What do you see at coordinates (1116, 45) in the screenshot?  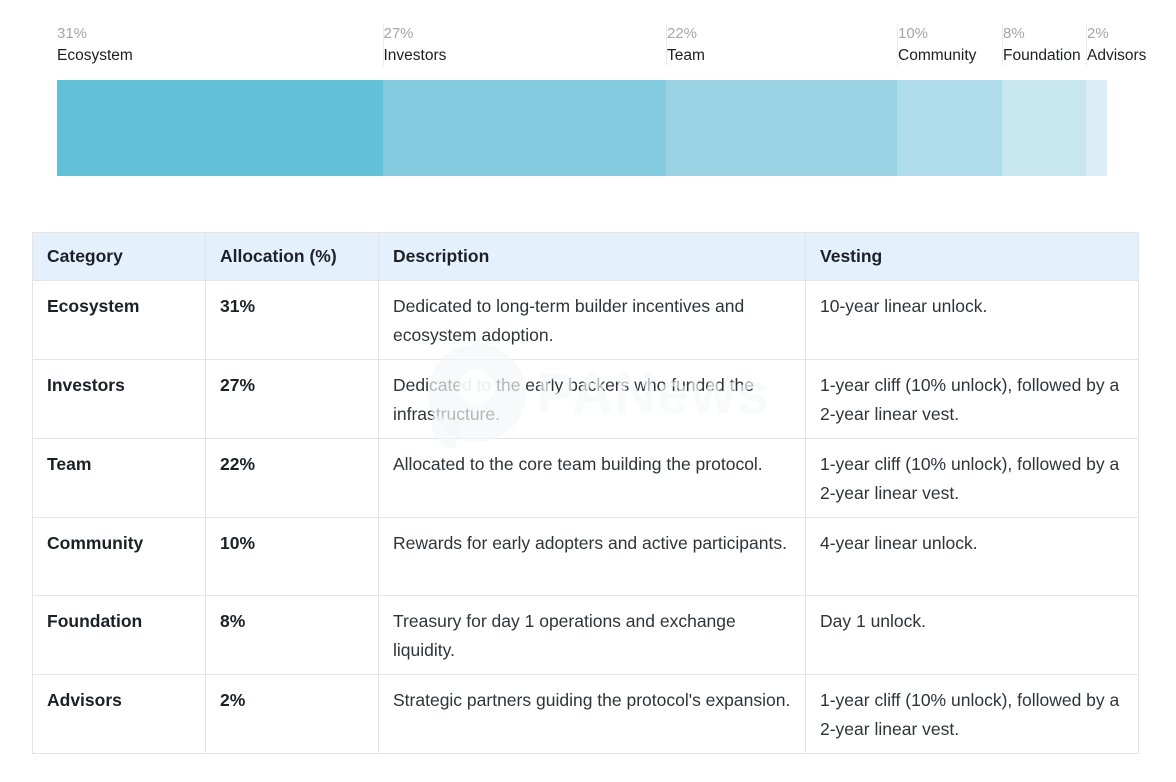 I see `segment-label-advisors: 2% Advisors` at bounding box center [1116, 45].